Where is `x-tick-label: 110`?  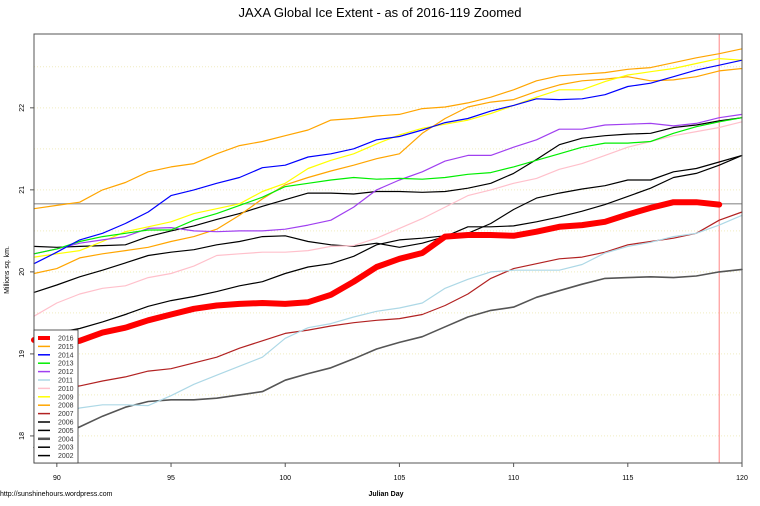
x-tick-label: 110 is located at coordinates (513, 478).